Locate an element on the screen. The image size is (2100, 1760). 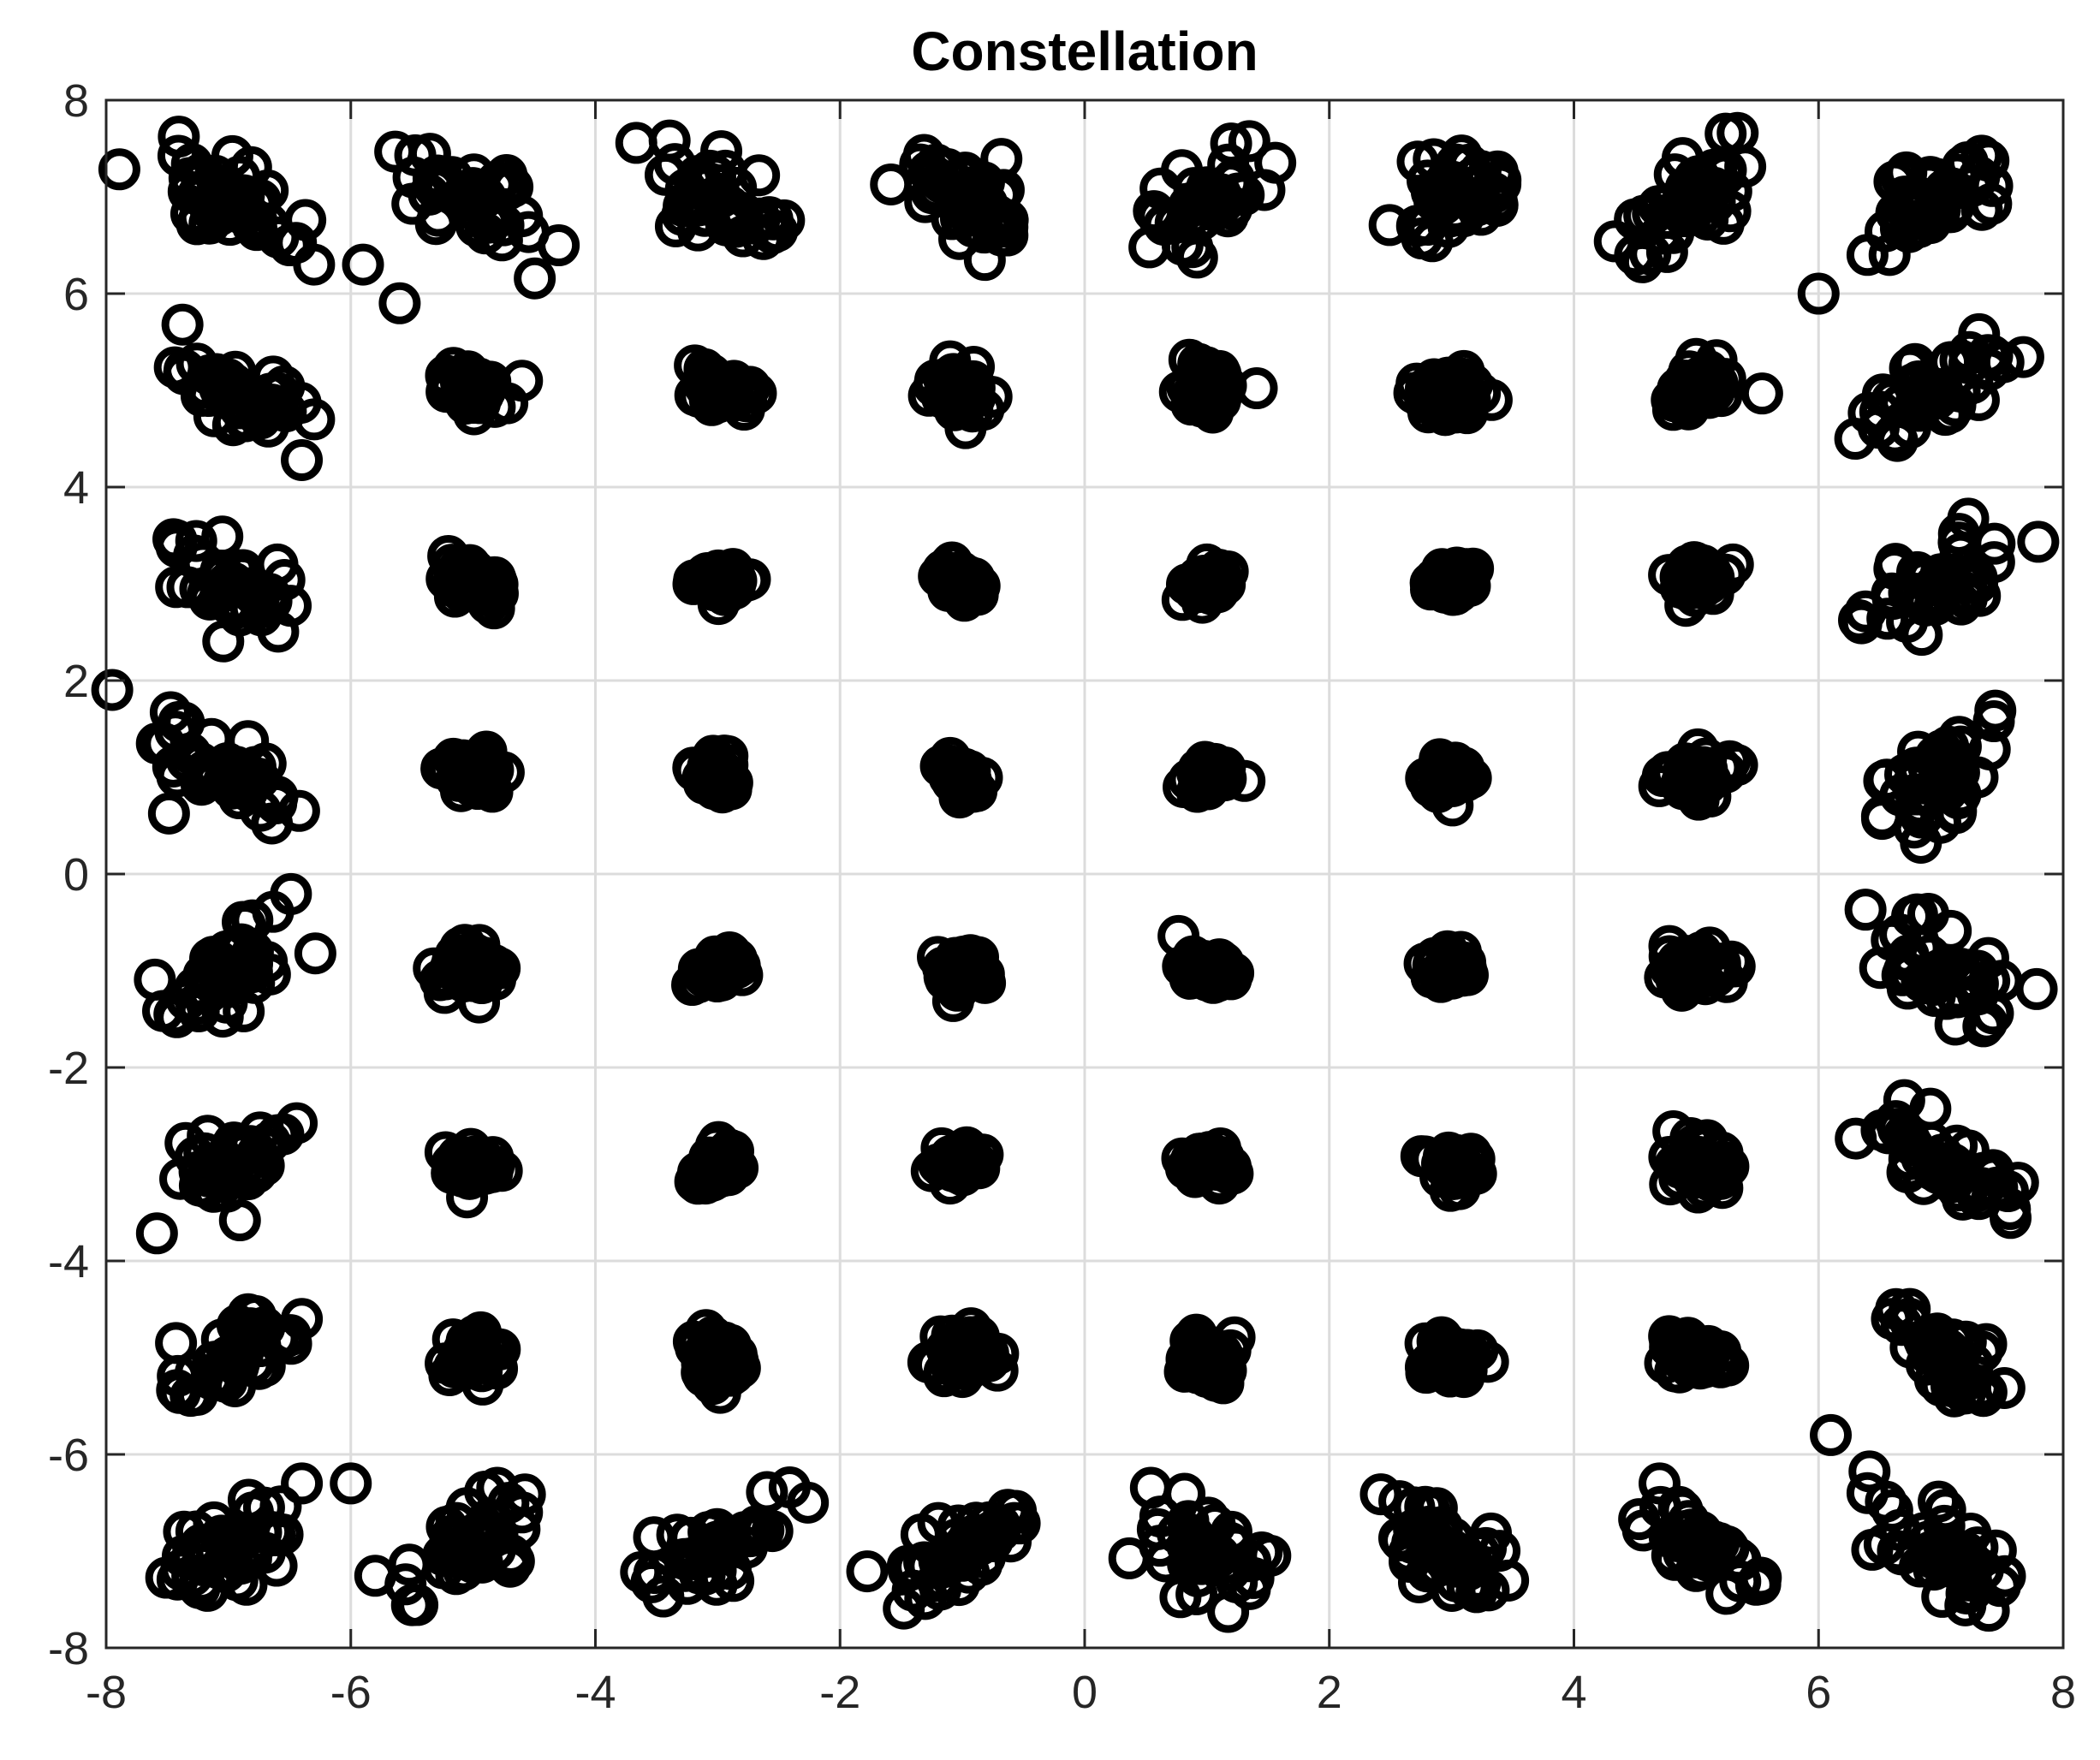
x-tick-label: 8 is located at coordinates (2063, 1692).